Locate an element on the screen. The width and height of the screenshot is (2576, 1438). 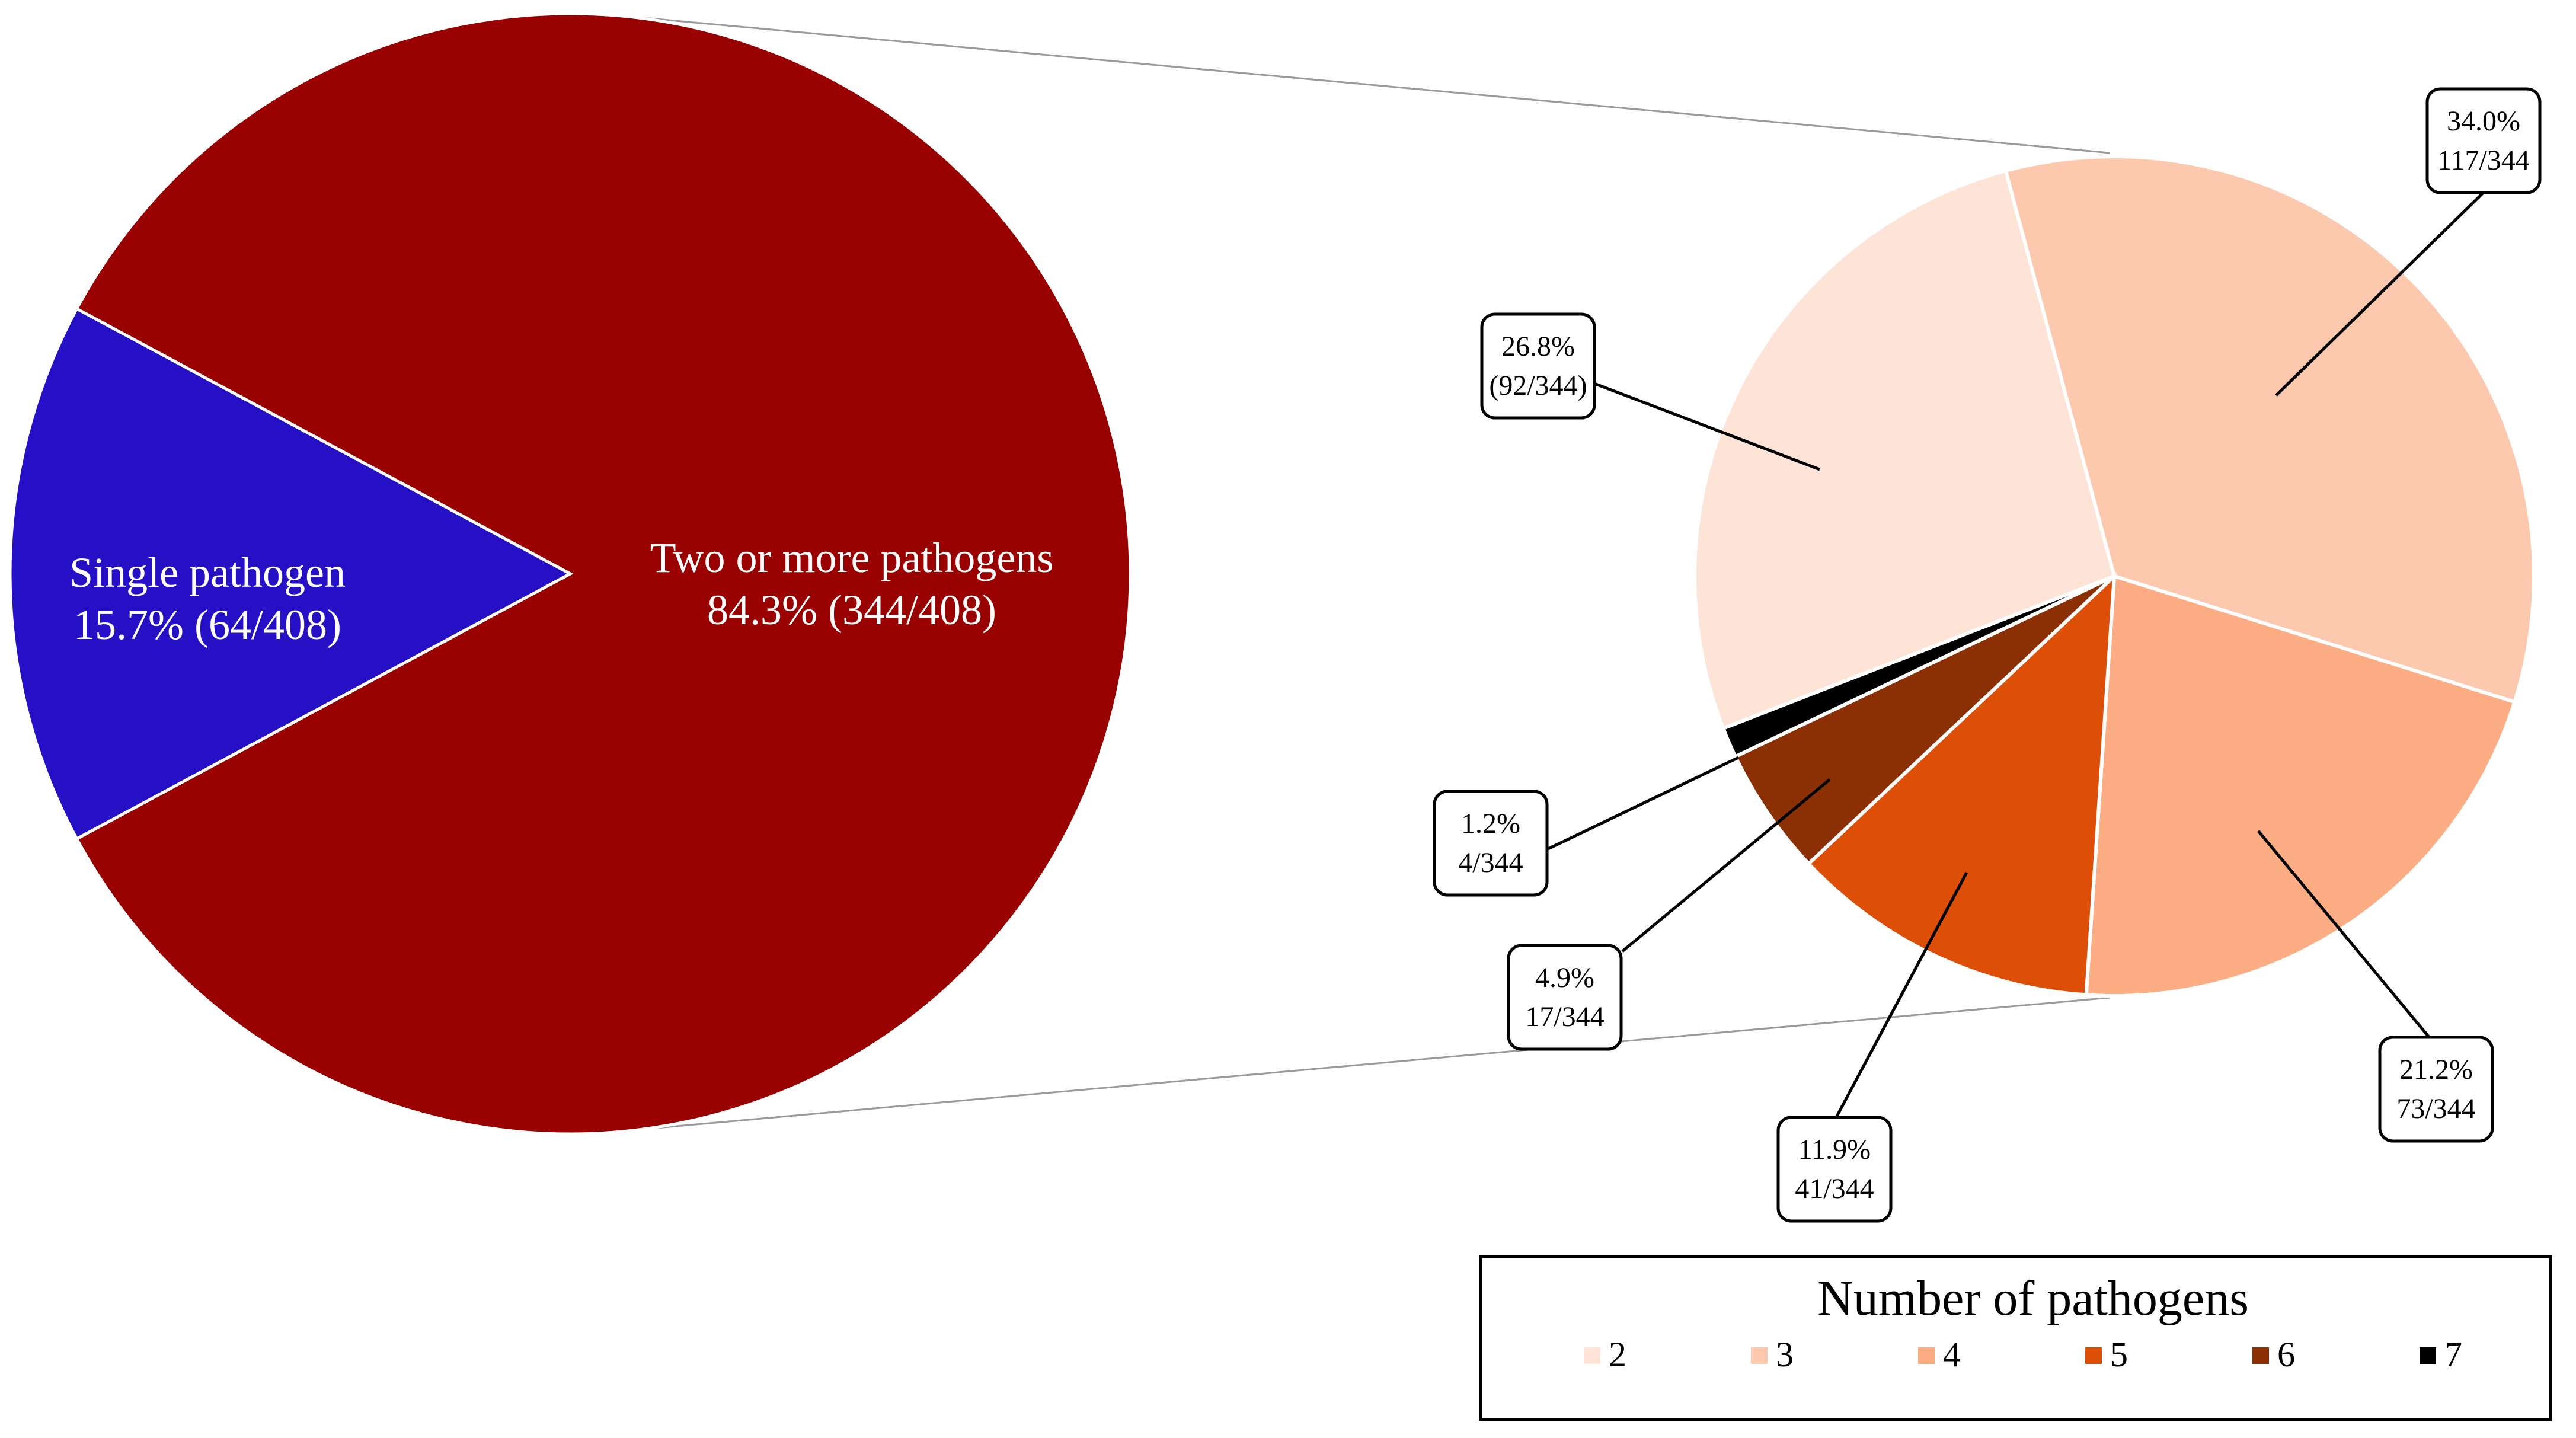
callout-percent-2: 26.8% is located at coordinates (1538, 346).